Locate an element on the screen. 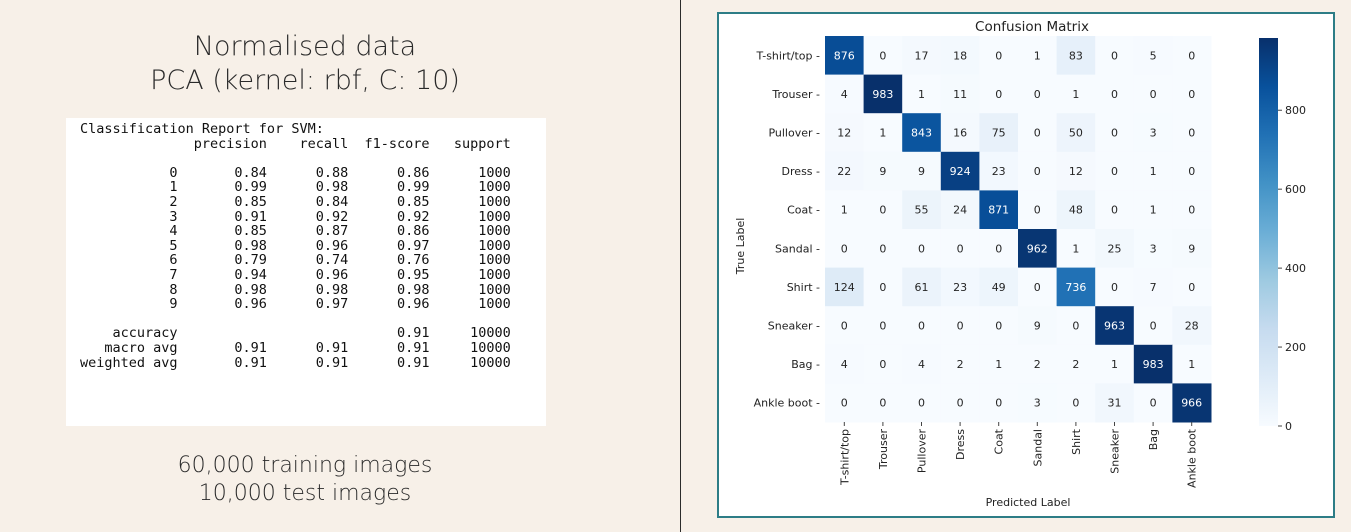  cell-value-label: 17 is located at coordinates (922, 55).